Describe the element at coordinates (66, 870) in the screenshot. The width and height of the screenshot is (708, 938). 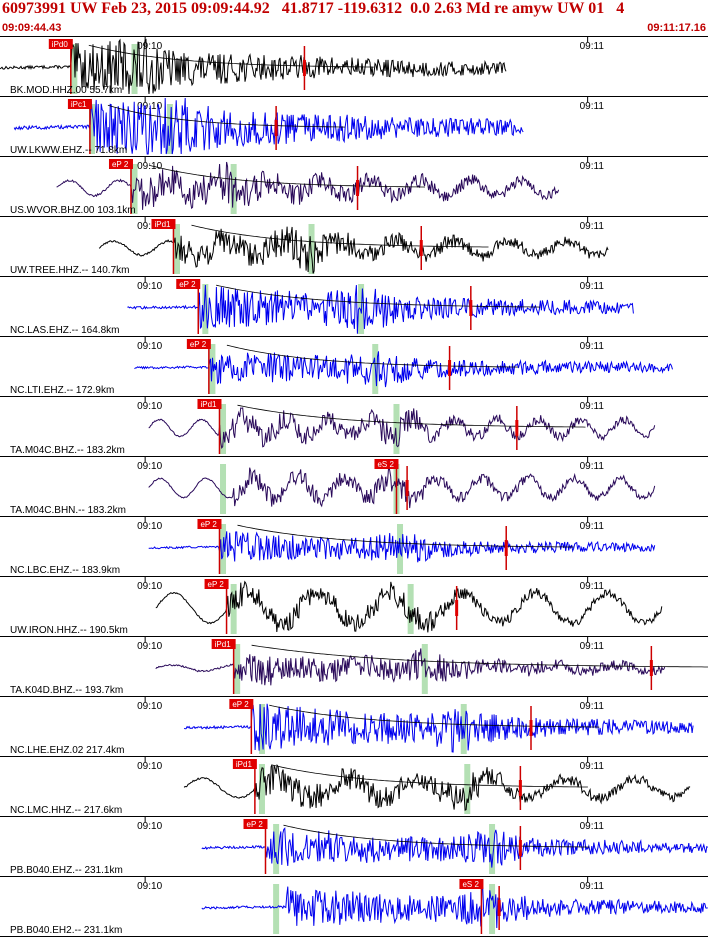
I see `station-label: PB.B040.EHZ.-- 231.1km` at that location.